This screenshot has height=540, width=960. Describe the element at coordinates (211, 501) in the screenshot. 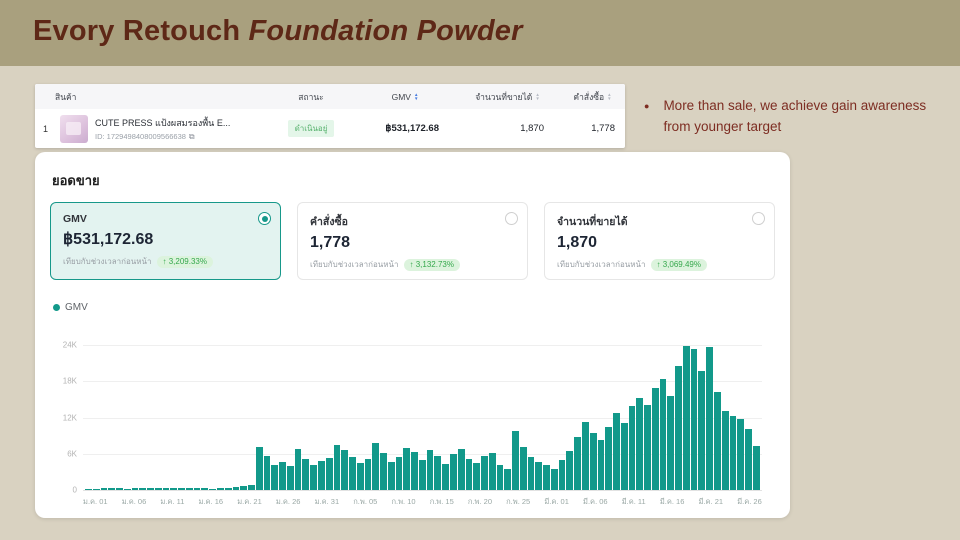

I see `x-tick-label: ม.ค. 16` at that location.